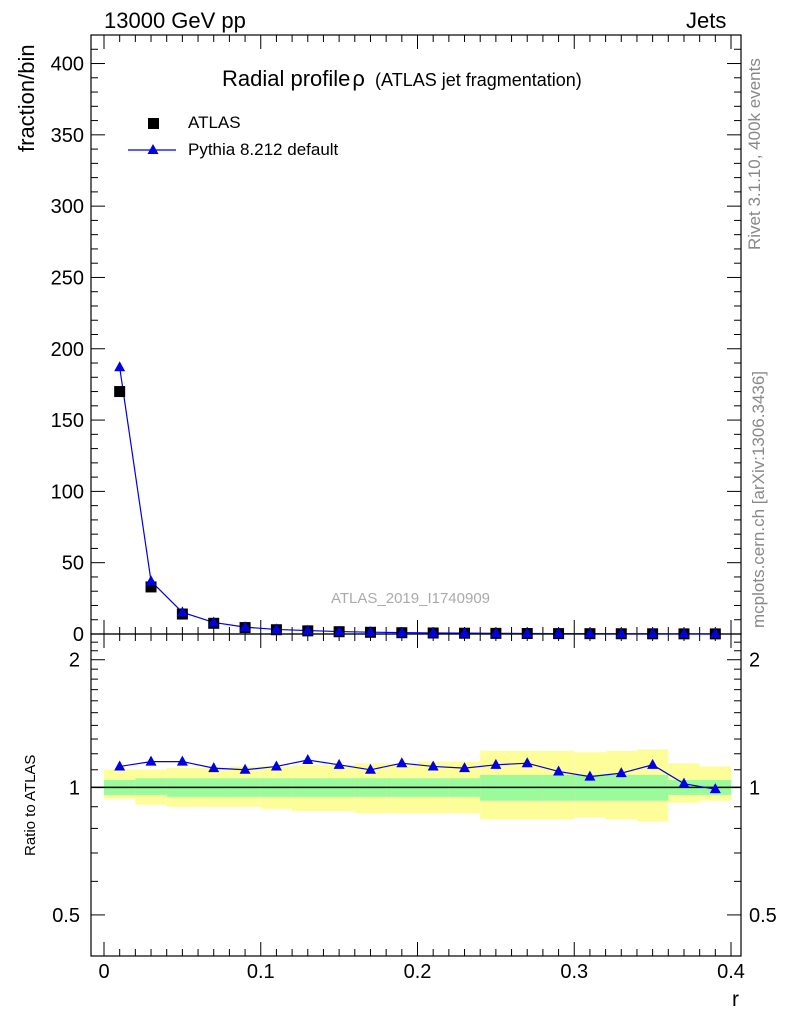 This screenshot has height=1024, width=786. I want to click on legend-mc-marker, so click(153, 149).